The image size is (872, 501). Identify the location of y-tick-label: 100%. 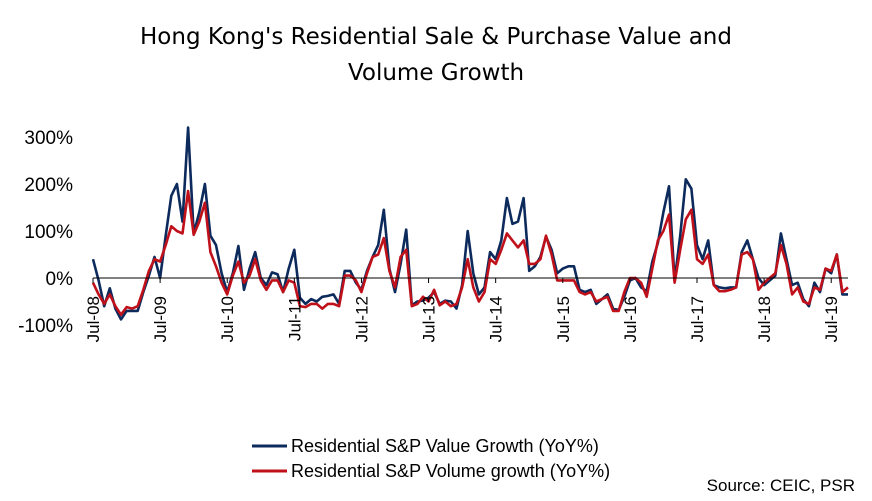
(48, 232).